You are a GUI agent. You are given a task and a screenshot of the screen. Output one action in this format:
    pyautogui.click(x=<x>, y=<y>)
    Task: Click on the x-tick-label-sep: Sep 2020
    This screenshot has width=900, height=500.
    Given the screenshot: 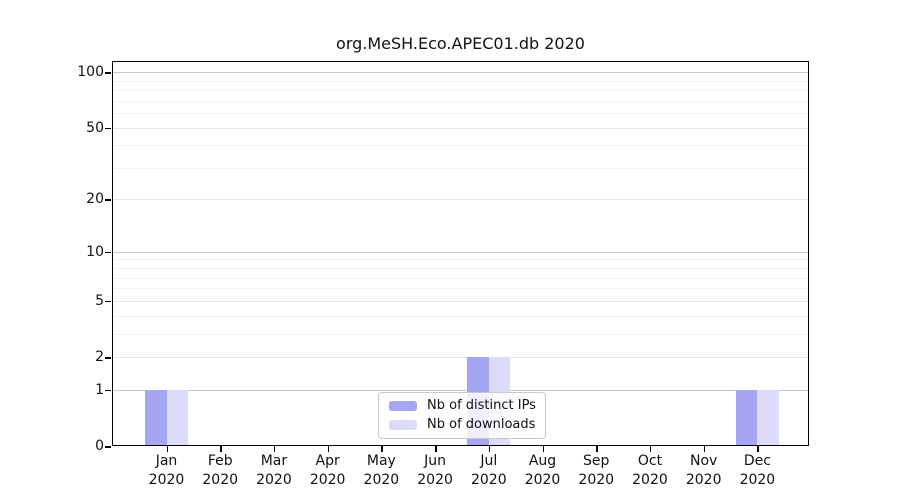 What is the action you would take?
    pyautogui.click(x=596, y=471)
    